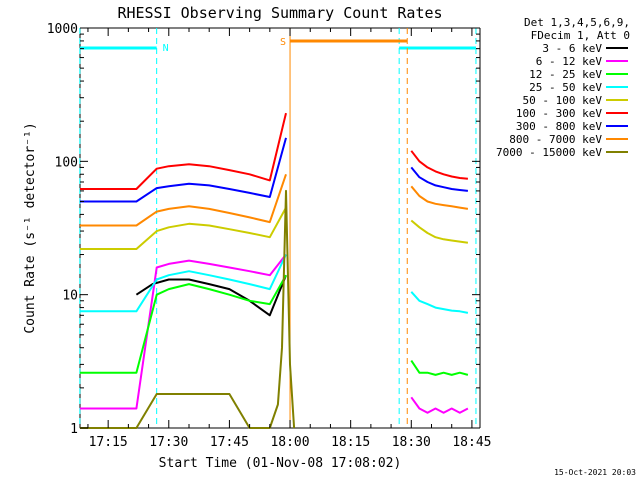  Describe the element at coordinates (350, 442) in the screenshot. I see `x-tick-label: 18:15` at that location.